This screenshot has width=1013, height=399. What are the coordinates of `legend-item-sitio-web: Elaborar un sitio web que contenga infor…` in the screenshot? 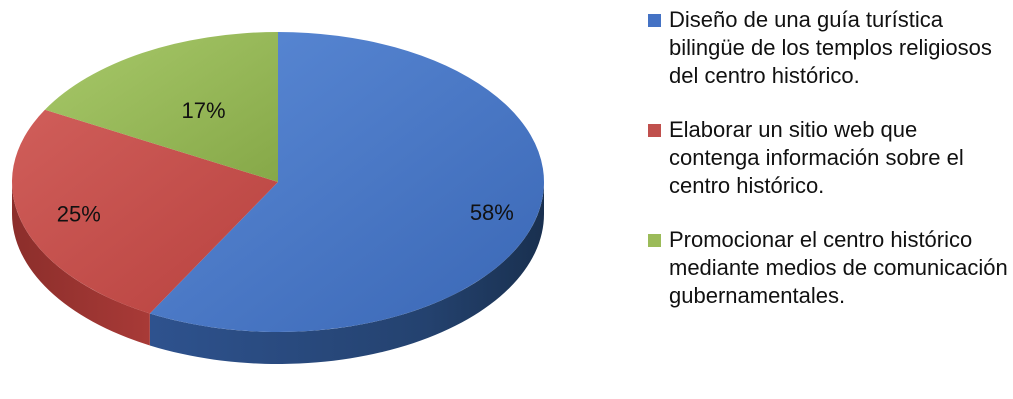 It's located at (829, 158).